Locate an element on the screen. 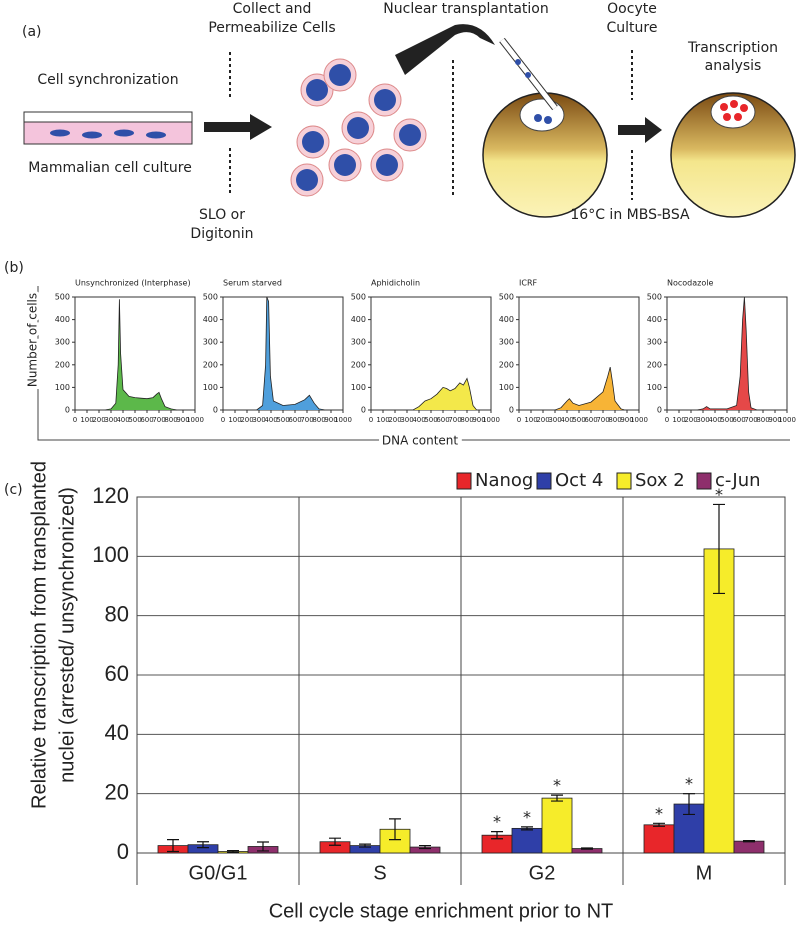 Image resolution: width=797 pixels, height=926 pixels. cells is located at coordinates (358, 127).